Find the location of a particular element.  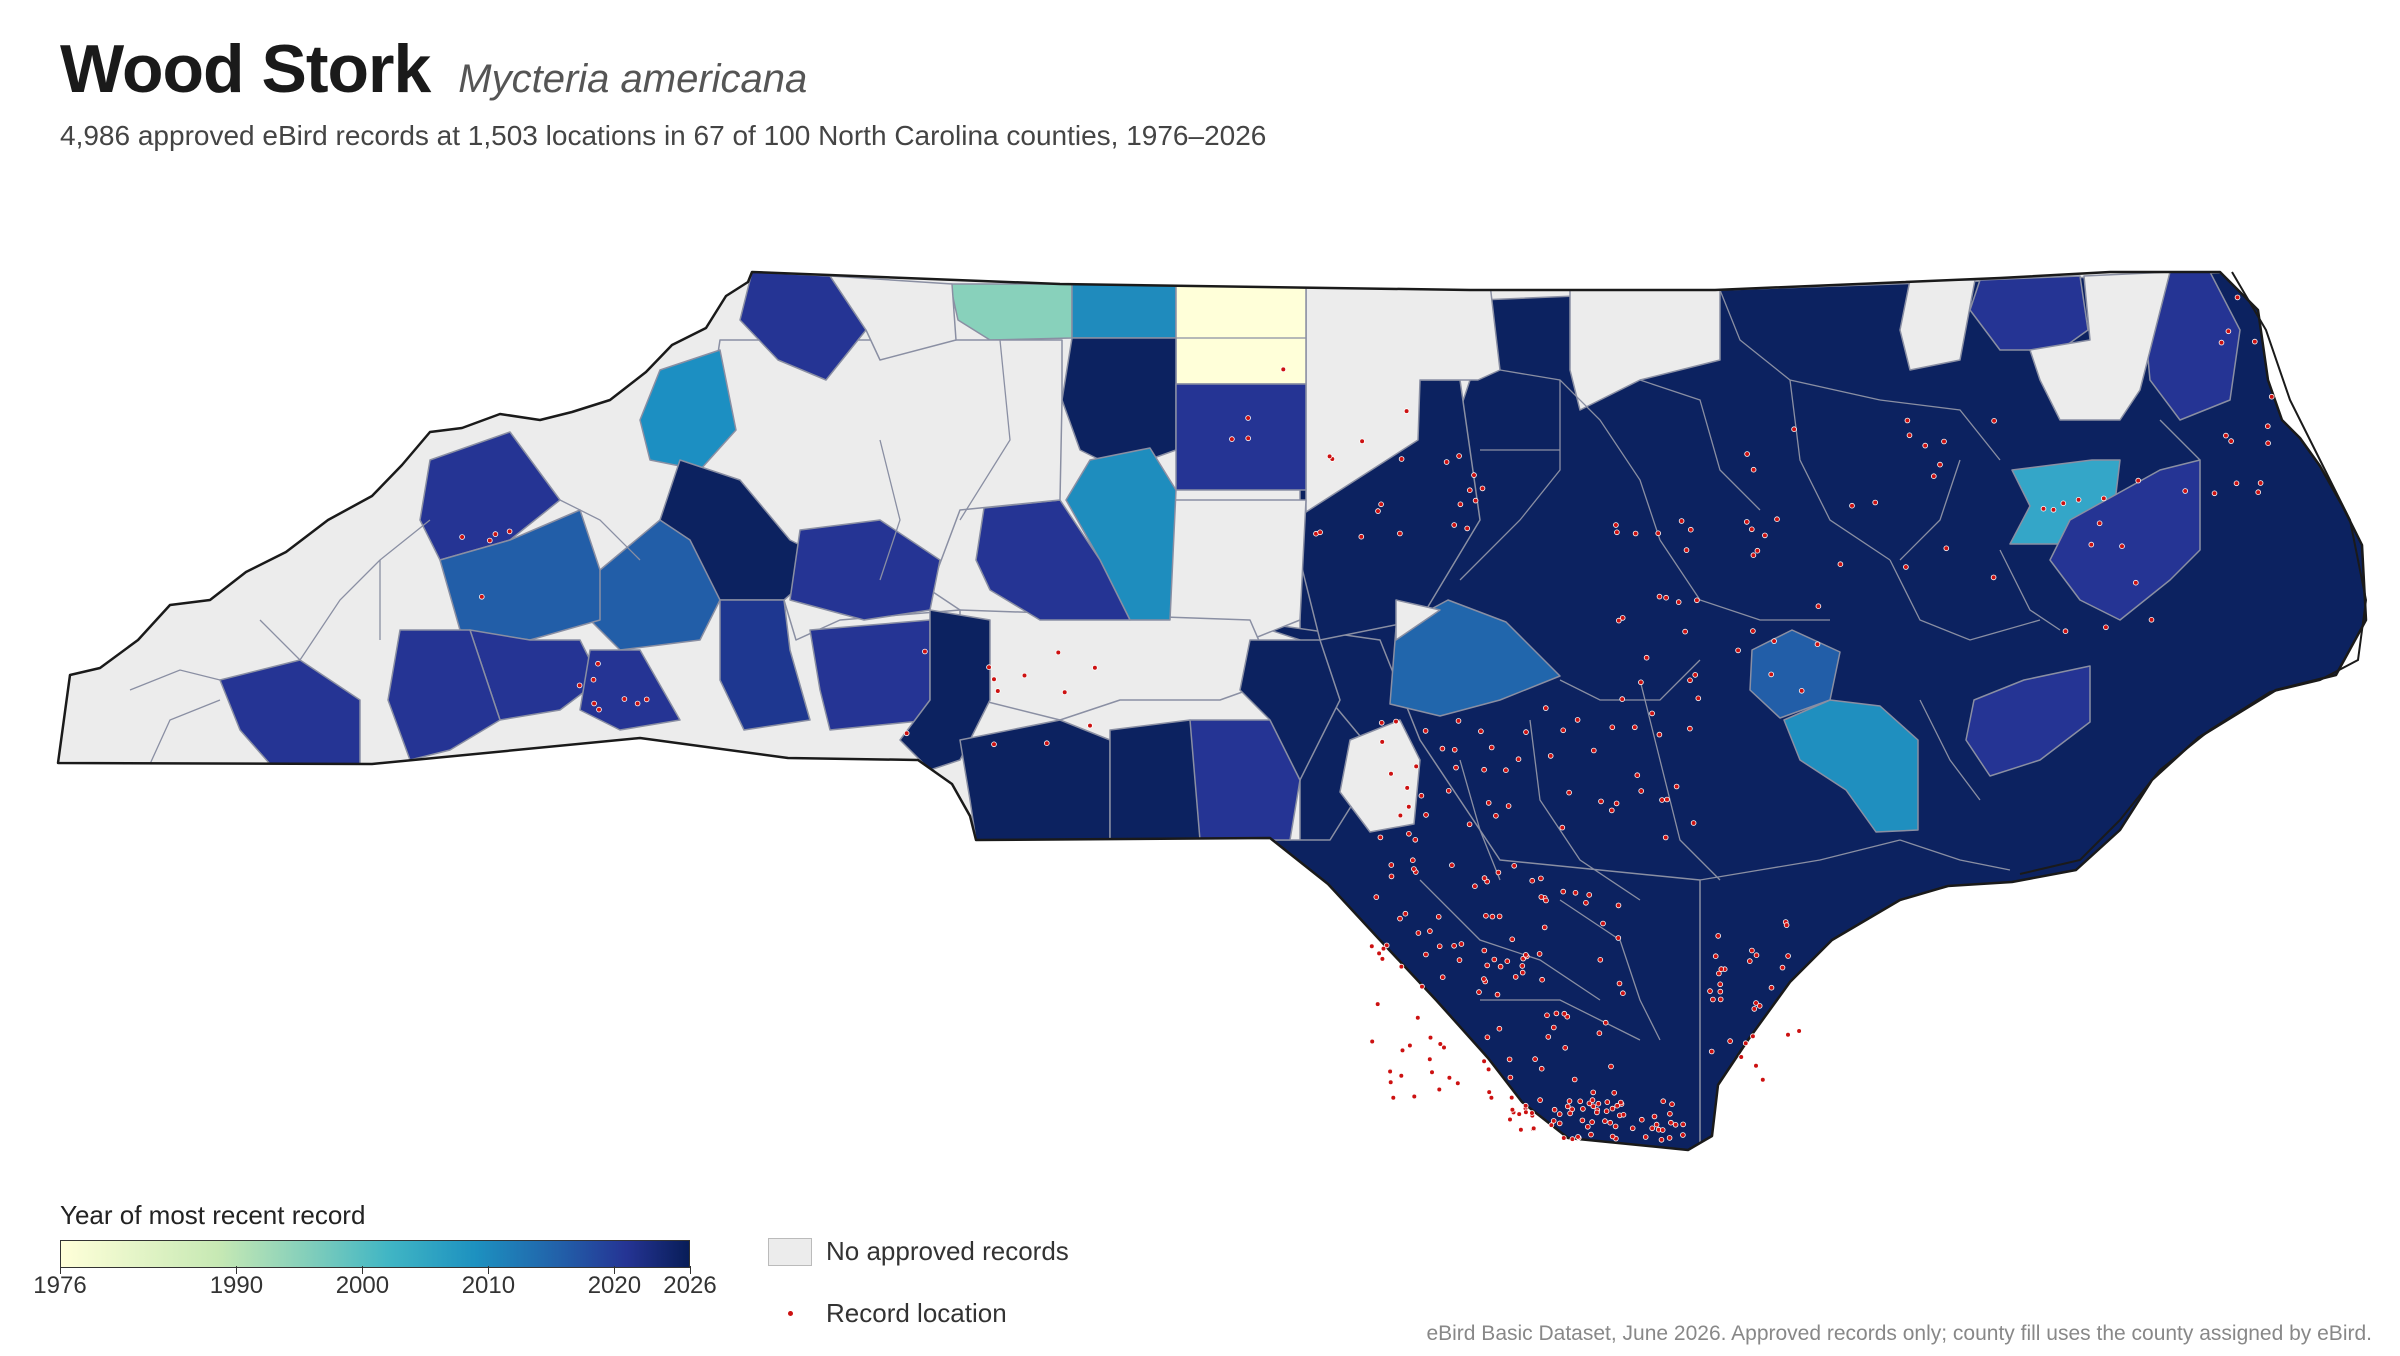

county-moore-none is located at coordinates (1380, 776).